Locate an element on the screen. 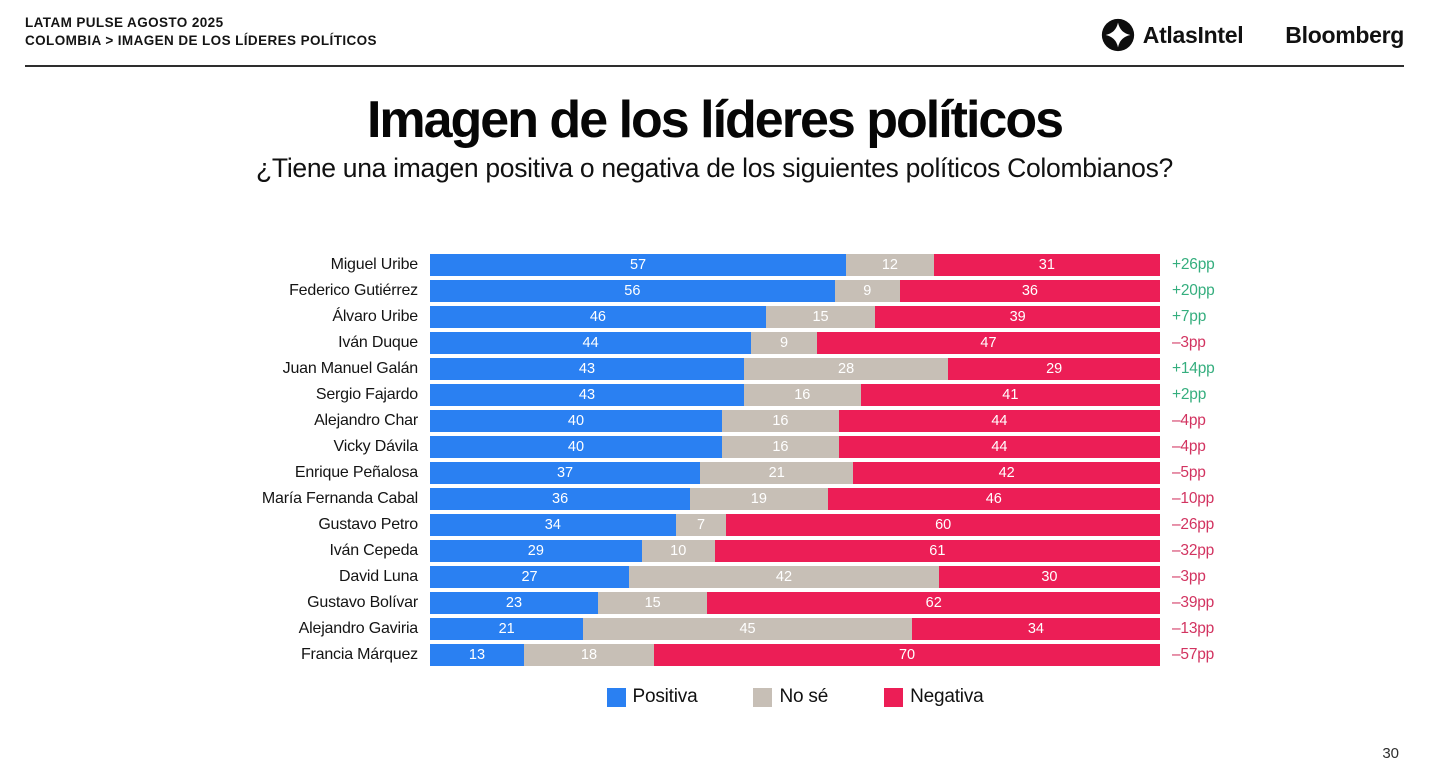 Image resolution: width=1429 pixels, height=780 pixels. politician-name: Gustavo Bolívar is located at coordinates (362, 602).